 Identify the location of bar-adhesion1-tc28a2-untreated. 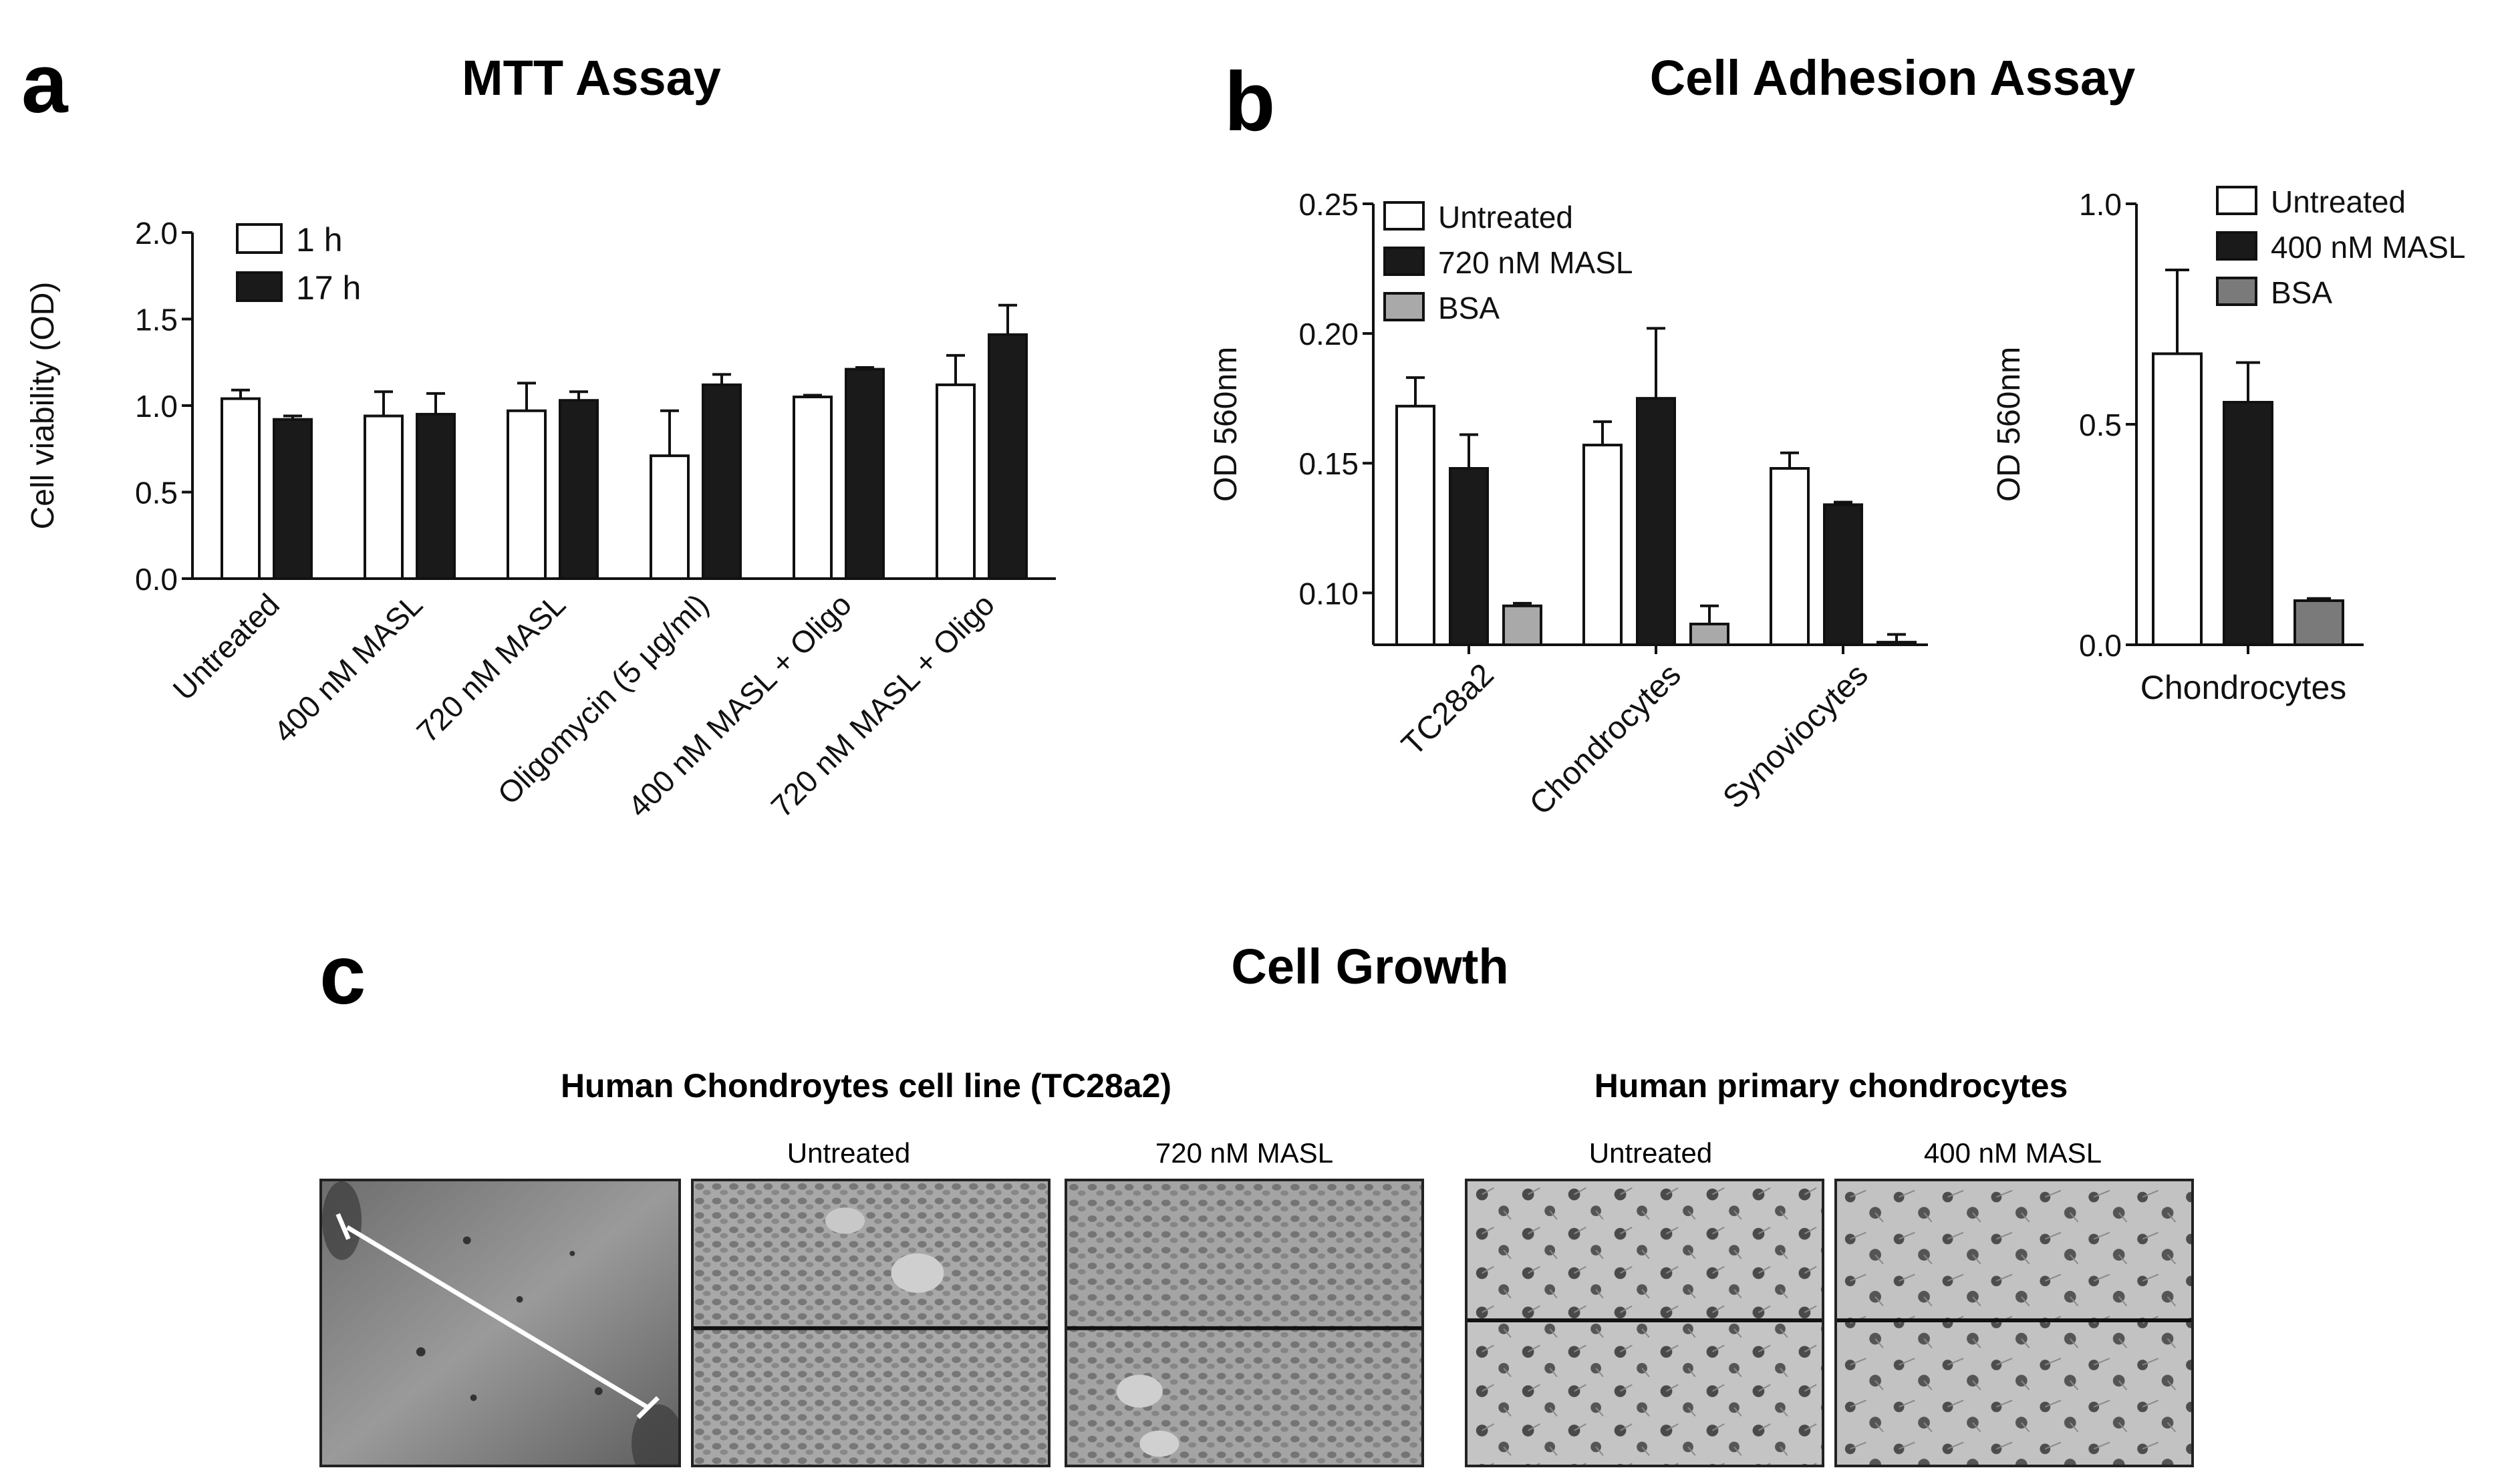
(1415, 525).